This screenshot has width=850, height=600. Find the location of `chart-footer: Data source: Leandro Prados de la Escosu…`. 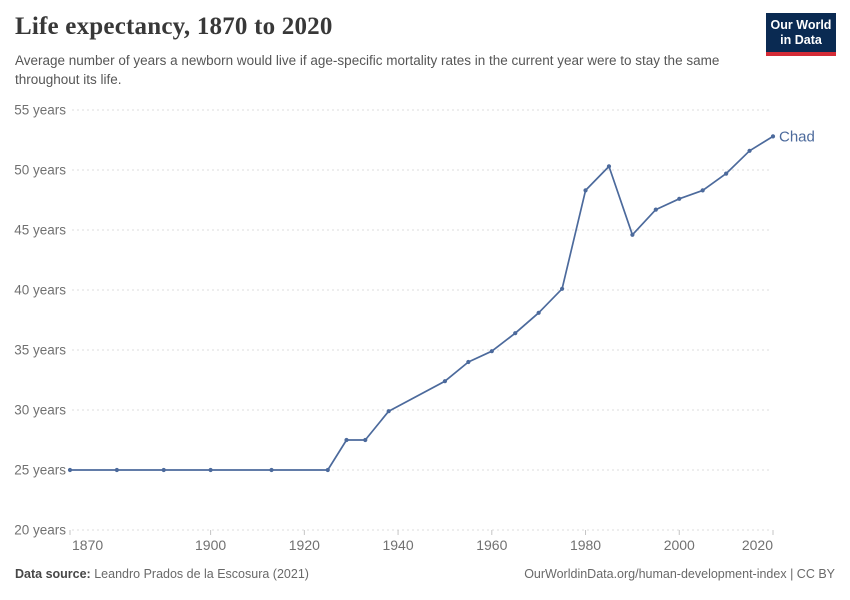

chart-footer: Data source: Leandro Prados de la Escosu… is located at coordinates (425, 574).